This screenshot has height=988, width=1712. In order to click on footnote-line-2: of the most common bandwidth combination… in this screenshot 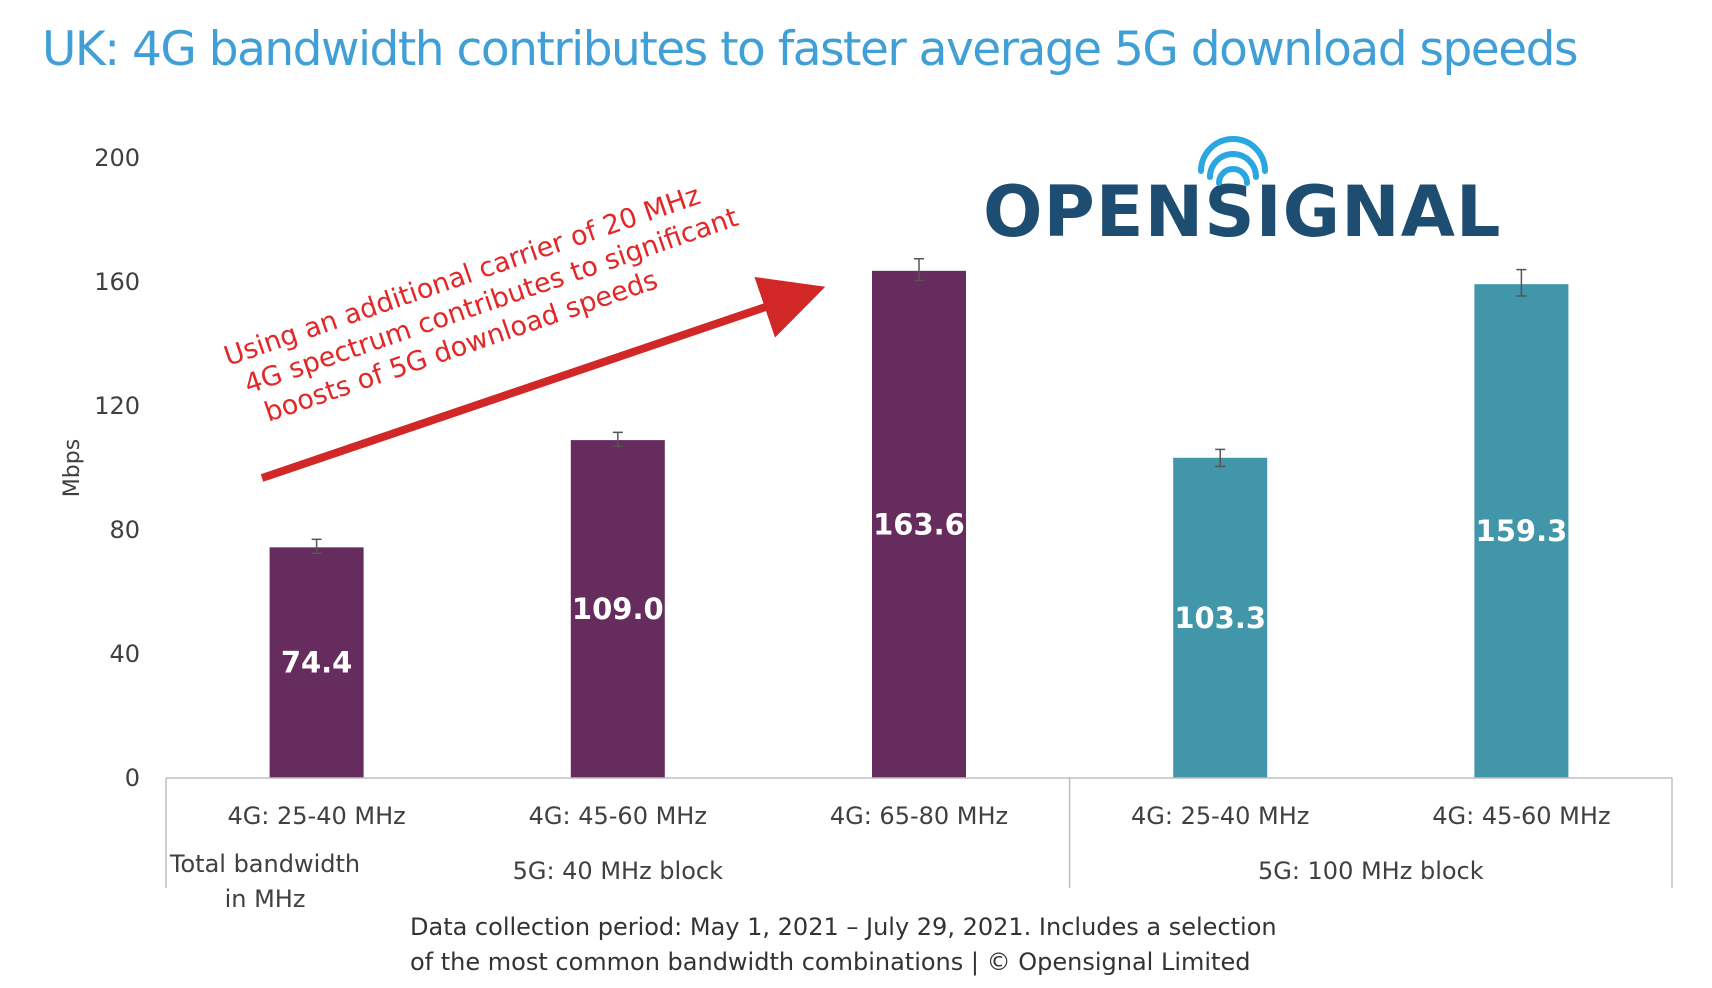, I will do `click(830, 962)`.